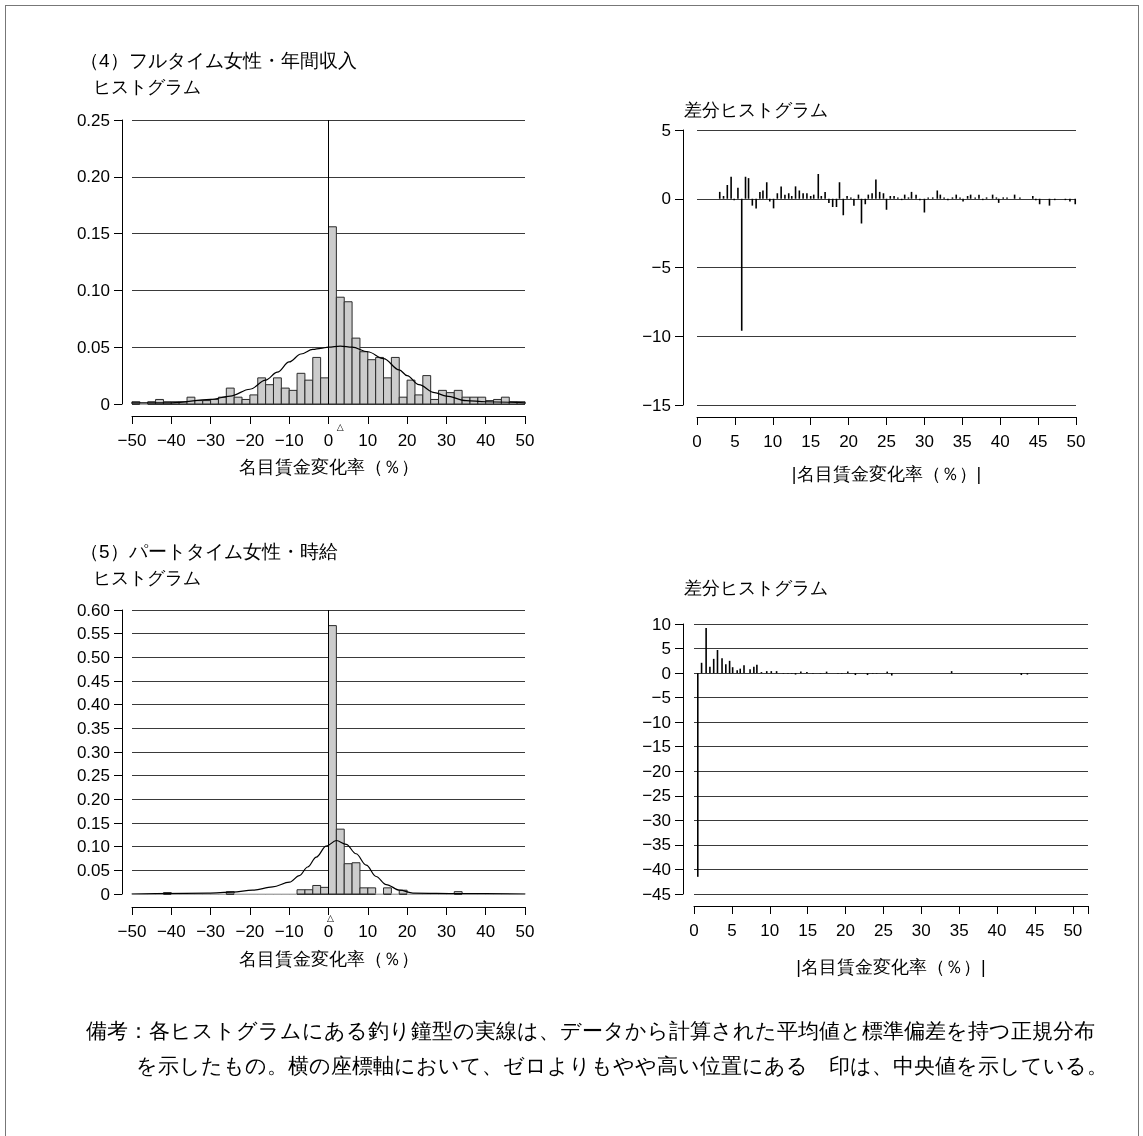 This screenshot has height=1136, width=1143. What do you see at coordinates (656, 845) in the screenshot?
I see `y-tick-label: −35` at bounding box center [656, 845].